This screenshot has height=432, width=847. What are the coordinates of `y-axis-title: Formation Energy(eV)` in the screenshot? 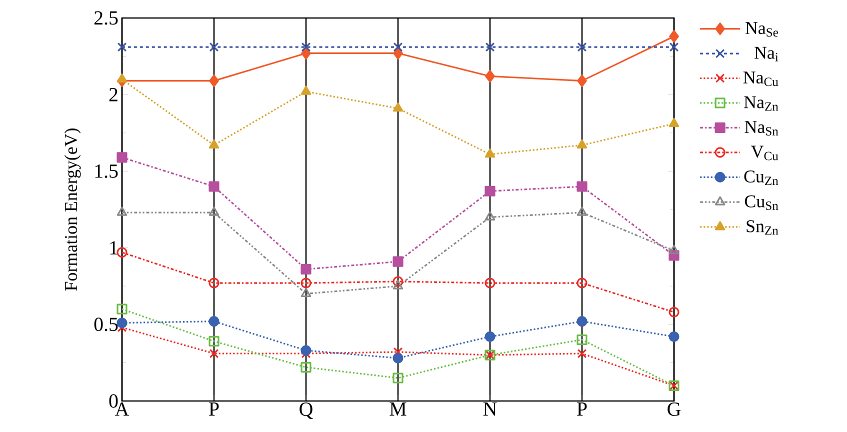 It's located at (72, 209).